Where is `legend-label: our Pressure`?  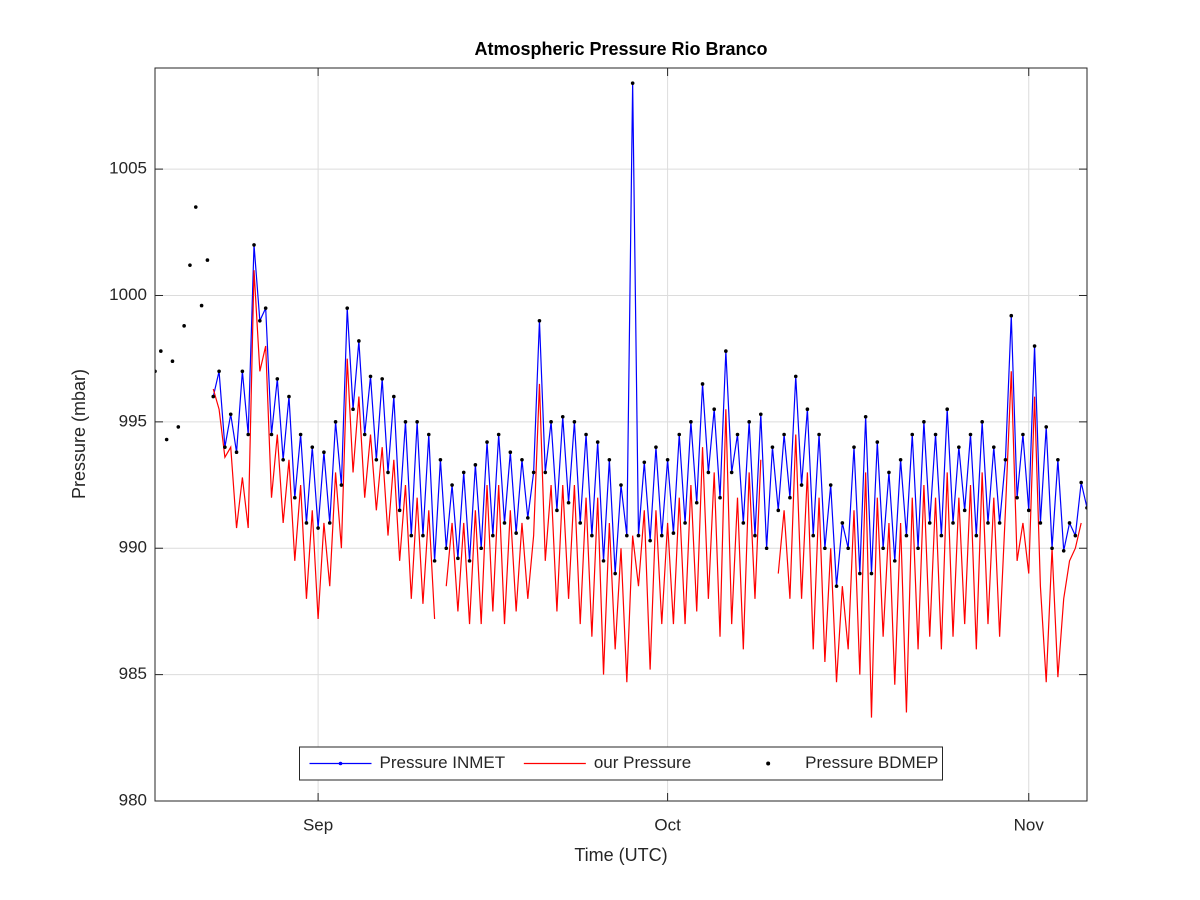 legend-label: our Pressure is located at coordinates (642, 762).